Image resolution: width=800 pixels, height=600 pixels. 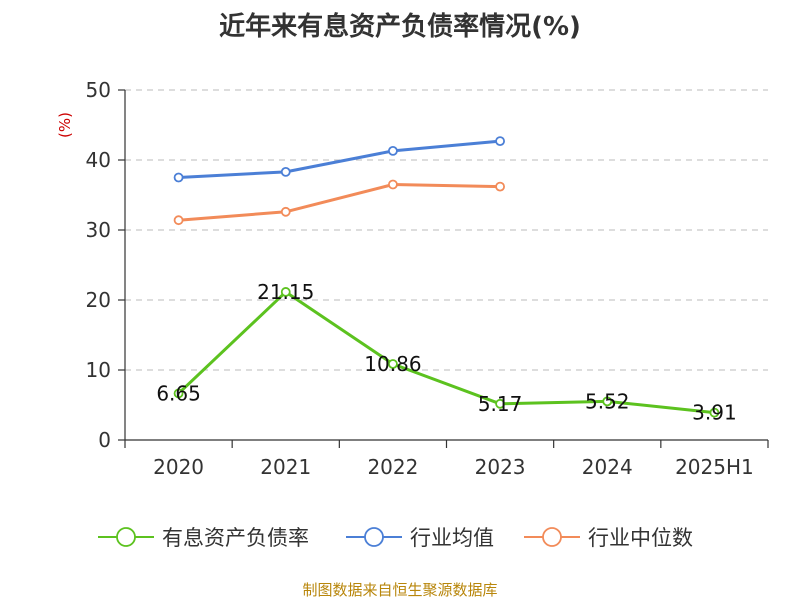 I want to click on data-label: 3.91, so click(x=714, y=413).